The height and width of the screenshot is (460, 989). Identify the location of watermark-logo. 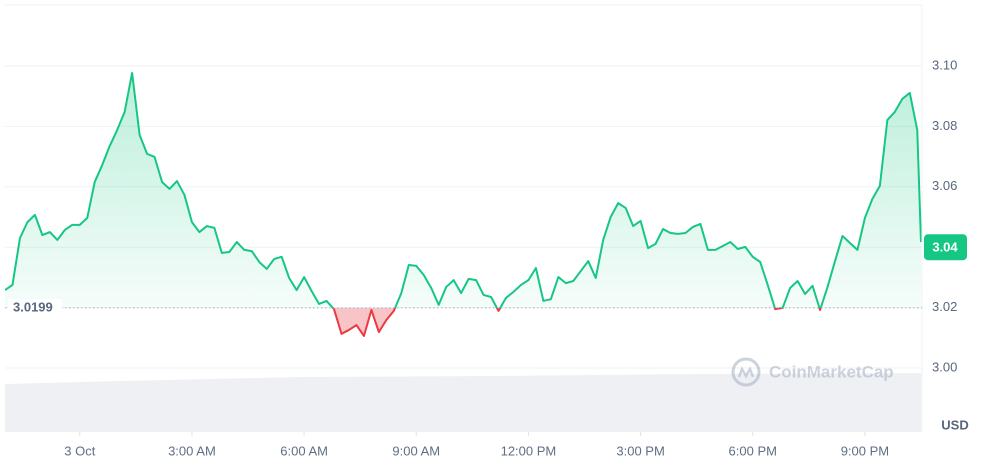
(746, 372).